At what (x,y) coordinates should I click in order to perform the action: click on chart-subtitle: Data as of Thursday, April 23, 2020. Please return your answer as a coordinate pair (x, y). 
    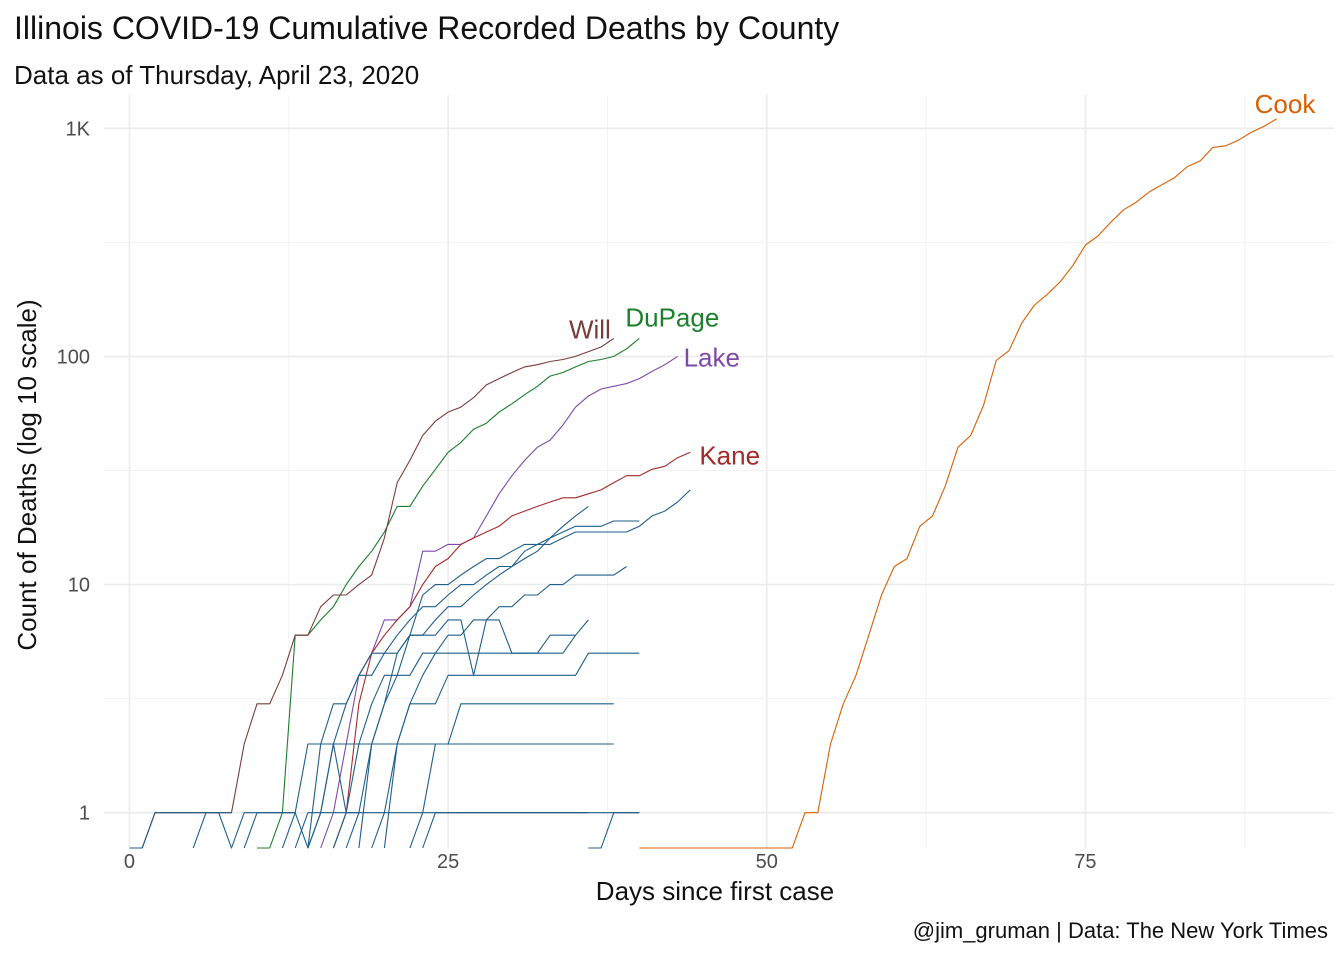
    Looking at the image, I should click on (217, 75).